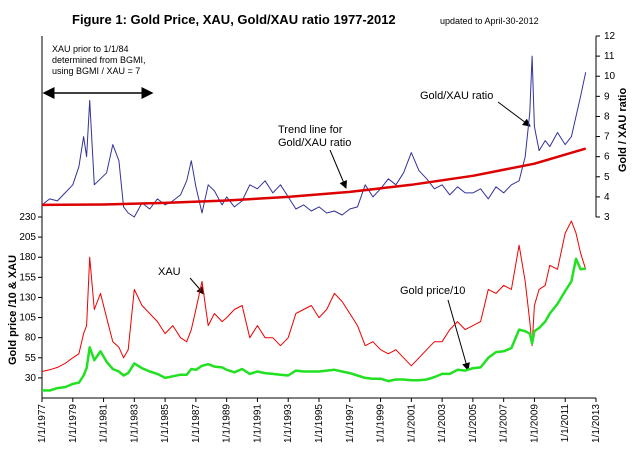  Describe the element at coordinates (607, 116) in the screenshot. I see `y2-tick-label: 8` at that location.